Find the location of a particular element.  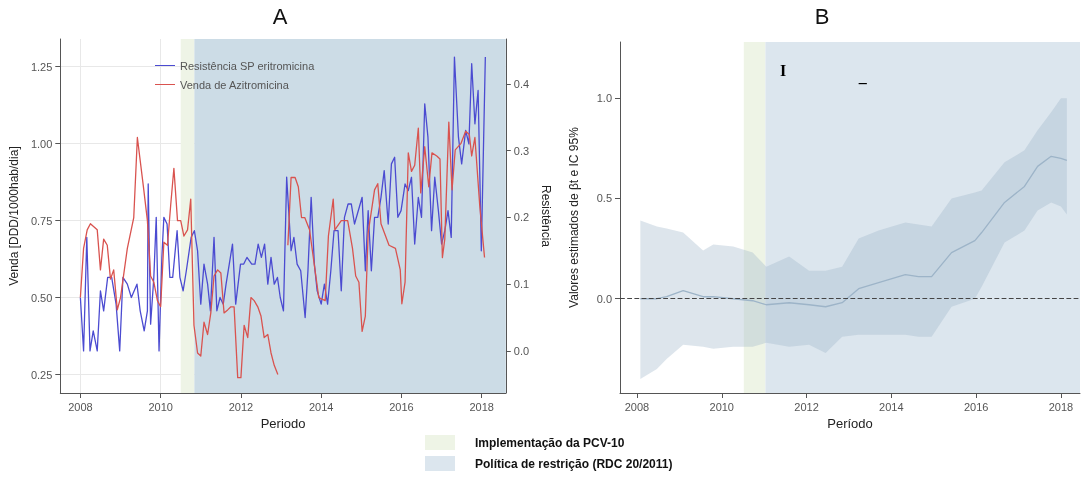

chart-title: A is located at coordinates (280, 16).